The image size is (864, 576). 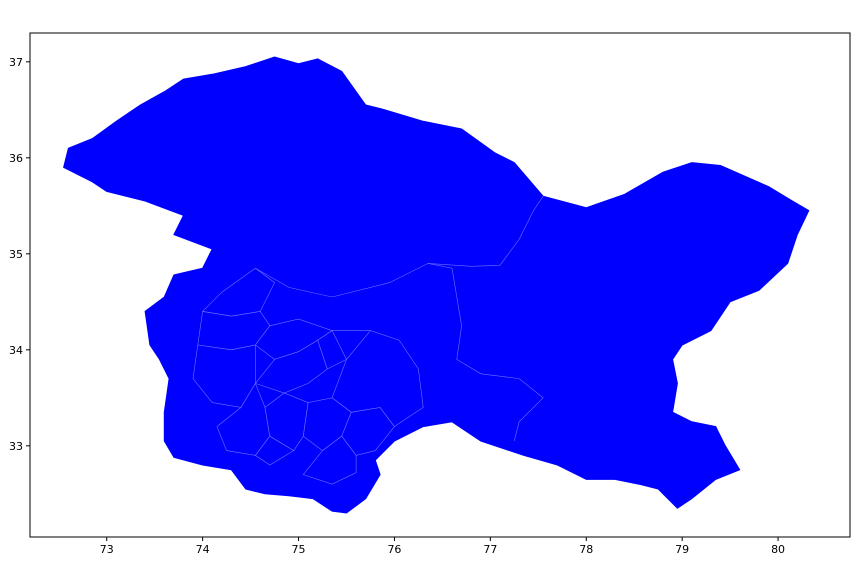 I want to click on y-tick-label: 36, so click(x=16, y=158).